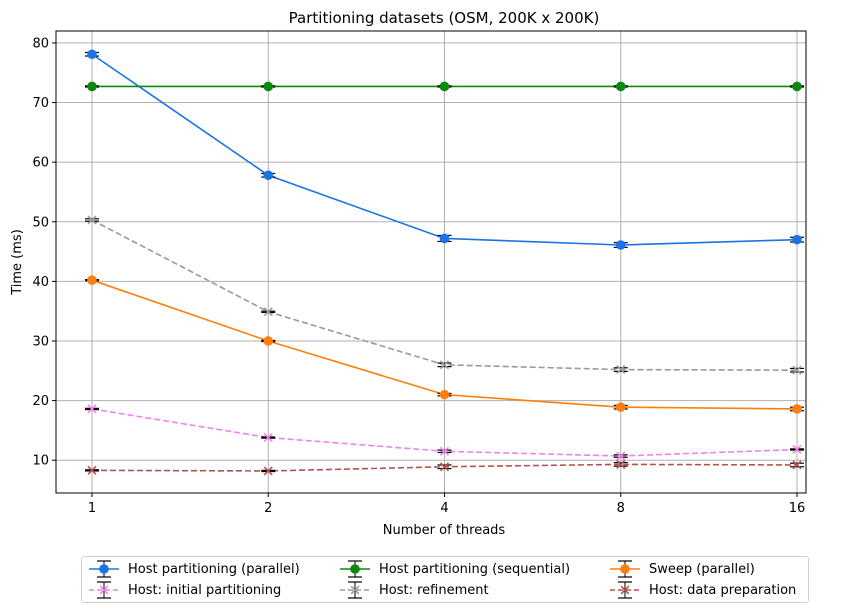 This screenshot has width=841, height=612. I want to click on legend-label: Host partitioning (parallel), so click(214, 569).